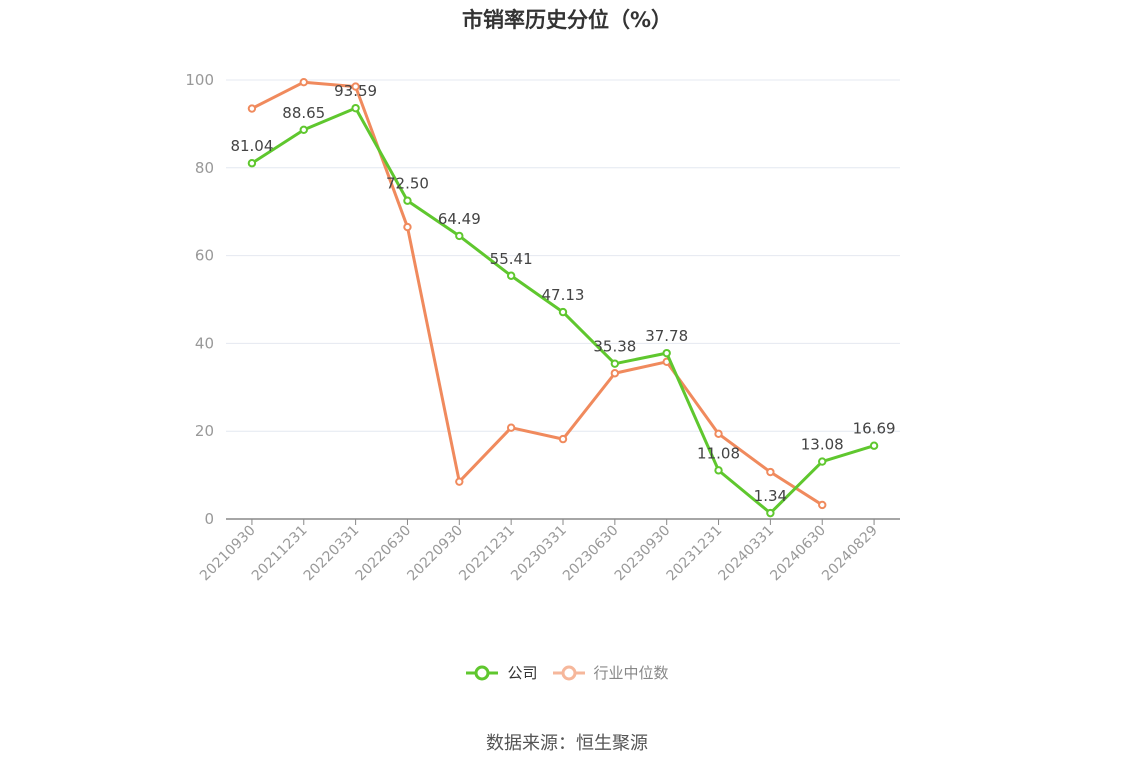 Image resolution: width=1134 pixels, height=766 pixels. I want to click on x-tick-label: 20230930, so click(643, 554).